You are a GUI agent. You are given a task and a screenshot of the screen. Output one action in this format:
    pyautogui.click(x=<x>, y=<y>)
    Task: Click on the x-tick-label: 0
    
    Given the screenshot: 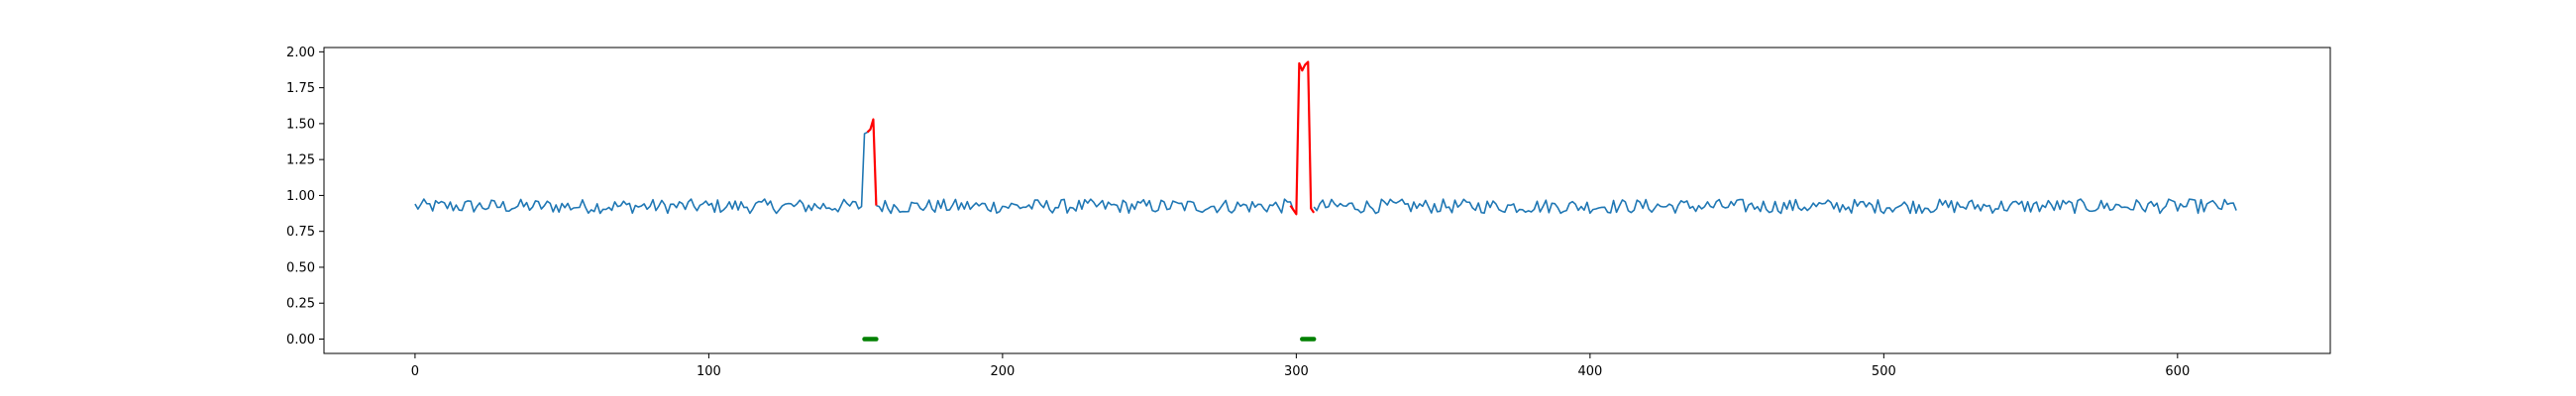 What is the action you would take?
    pyautogui.click(x=415, y=372)
    